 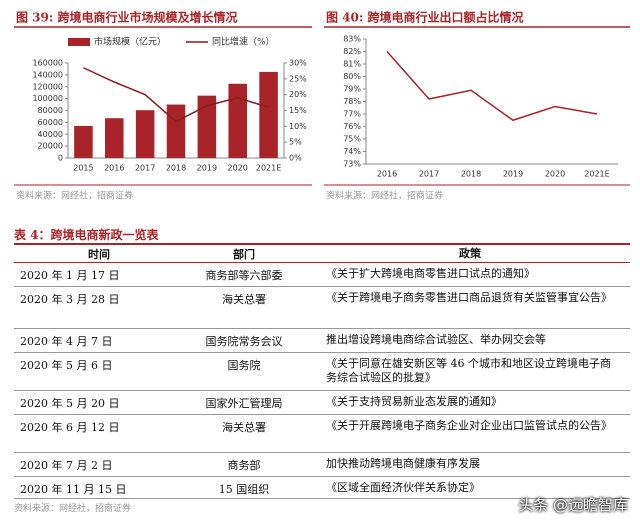 I want to click on chart-title: 图 40: 跨境电商行业出口额占比情况, so click(x=425, y=17).